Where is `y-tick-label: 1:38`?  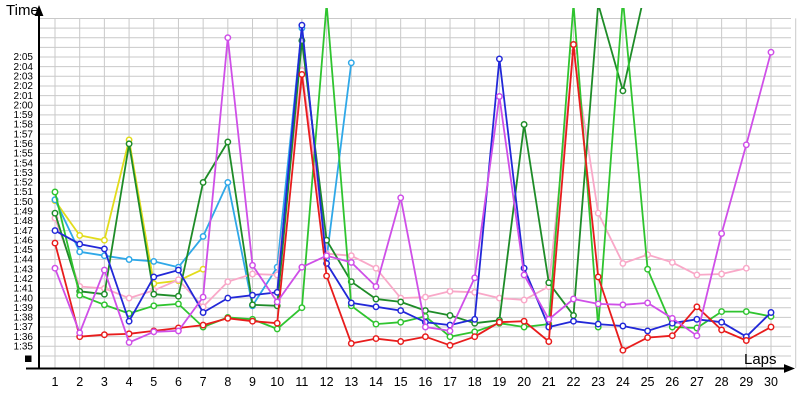
y-tick-label: 1:38 is located at coordinates (24, 318).